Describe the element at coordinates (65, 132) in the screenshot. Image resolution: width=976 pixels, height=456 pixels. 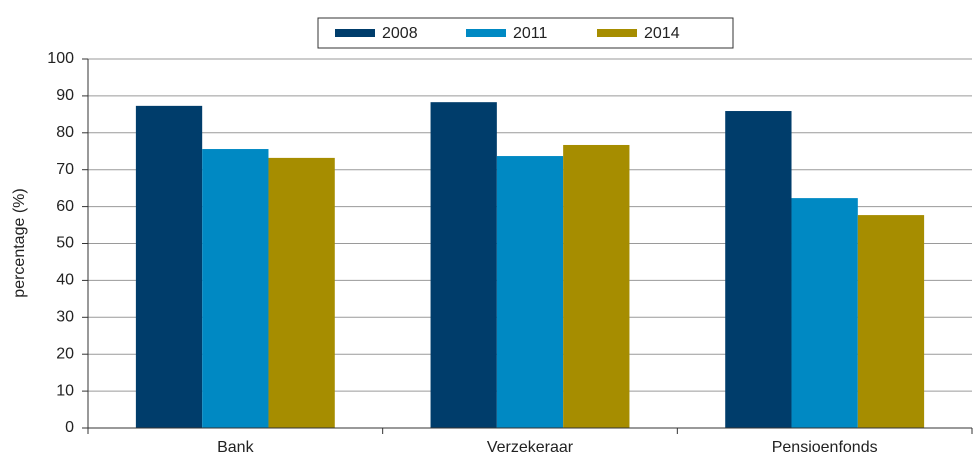
I see `y-tick-label: 80` at that location.